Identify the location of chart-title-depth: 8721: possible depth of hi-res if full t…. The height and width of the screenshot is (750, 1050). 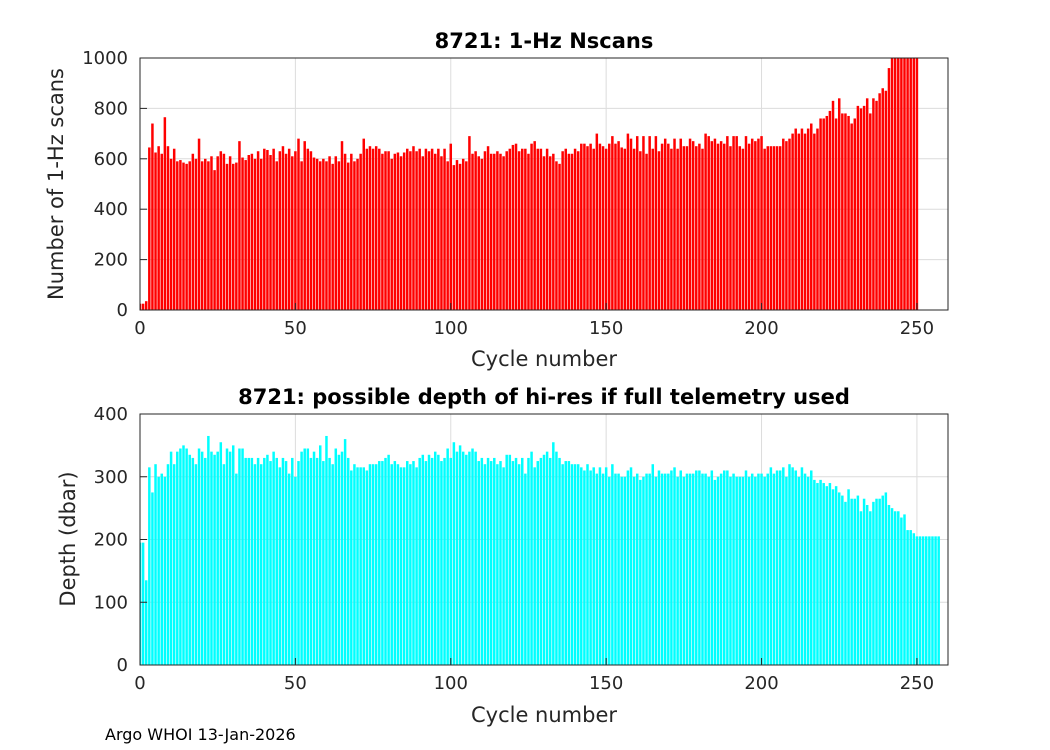
(544, 397).